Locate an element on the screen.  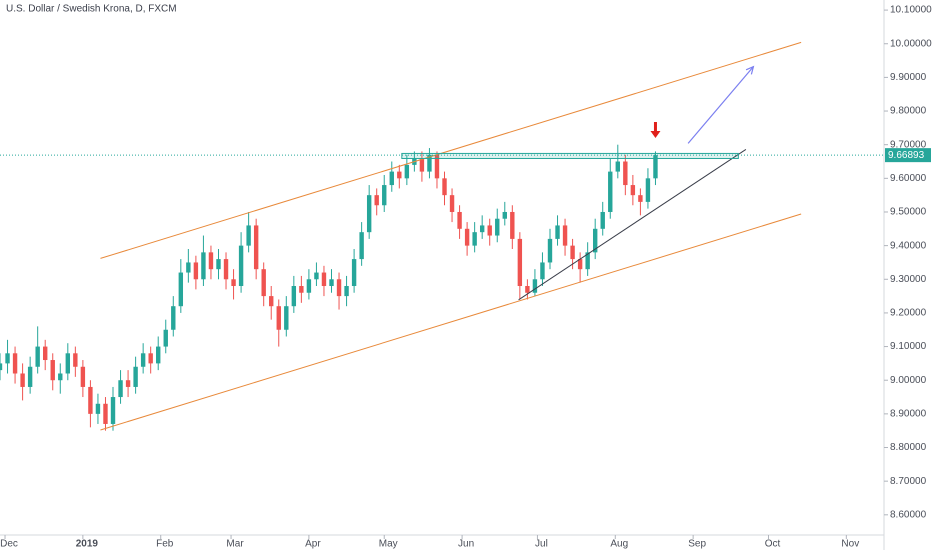
last-price-box is located at coordinates (908, 155).